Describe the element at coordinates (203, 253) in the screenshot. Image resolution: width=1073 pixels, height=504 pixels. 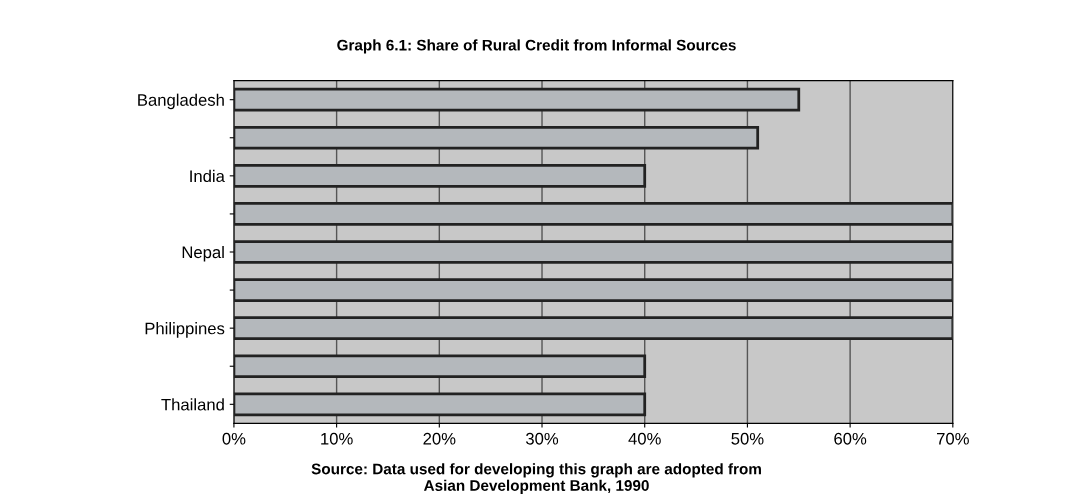
I see `y-tick-label: Nepal` at that location.